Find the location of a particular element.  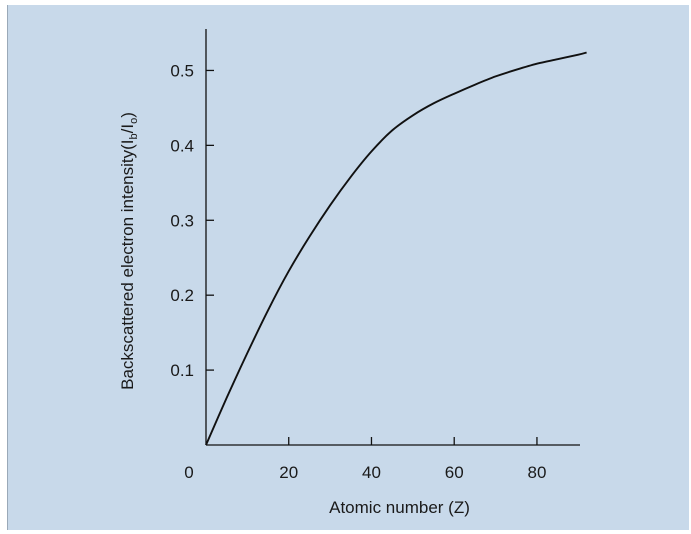

x-tick-label-2: 40 is located at coordinates (371, 472).